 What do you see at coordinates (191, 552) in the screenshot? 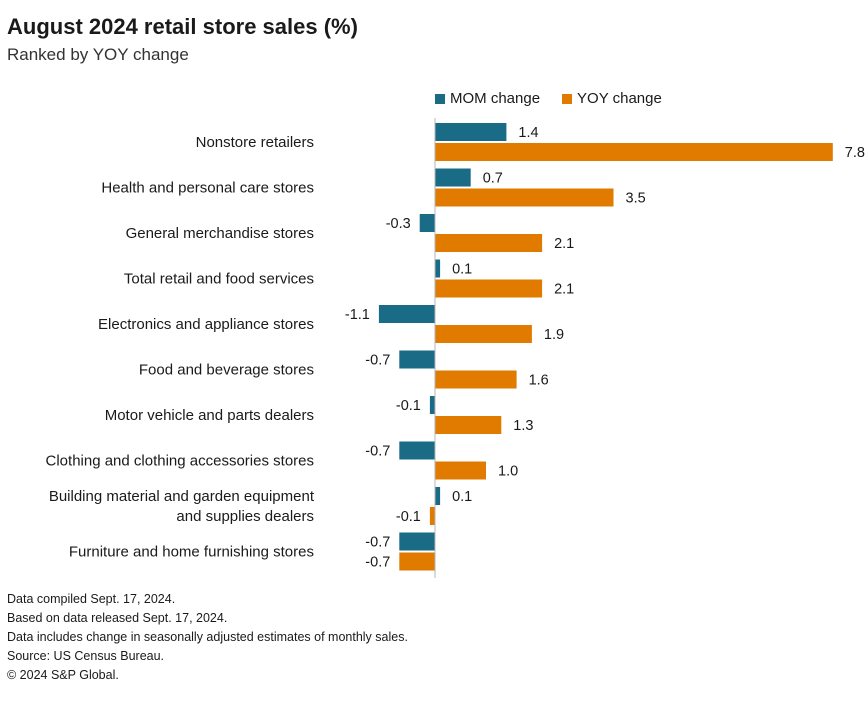
I see `category-label: Furniture and home furnishing stores` at bounding box center [191, 552].